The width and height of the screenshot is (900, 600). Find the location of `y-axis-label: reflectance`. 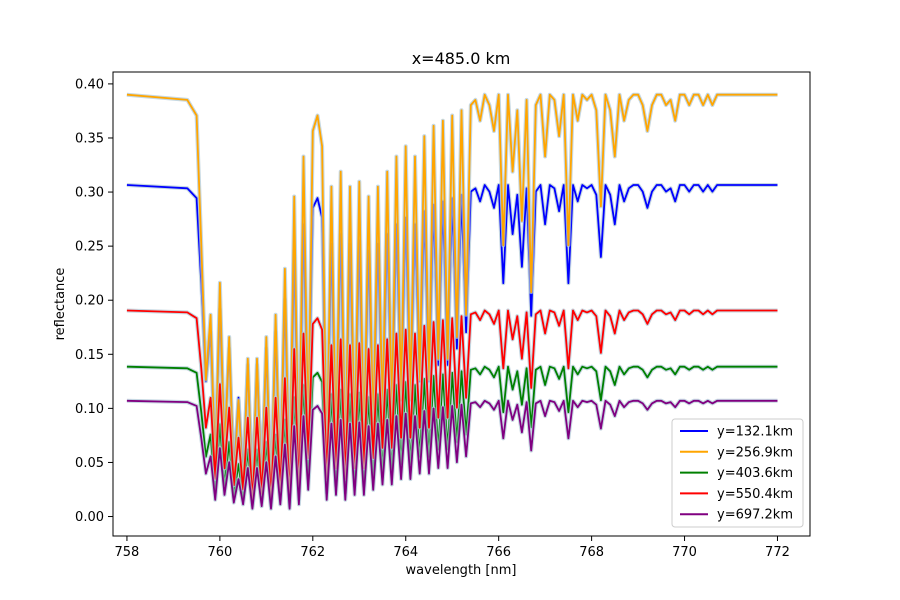

y-axis-label: reflectance is located at coordinates (60, 304).